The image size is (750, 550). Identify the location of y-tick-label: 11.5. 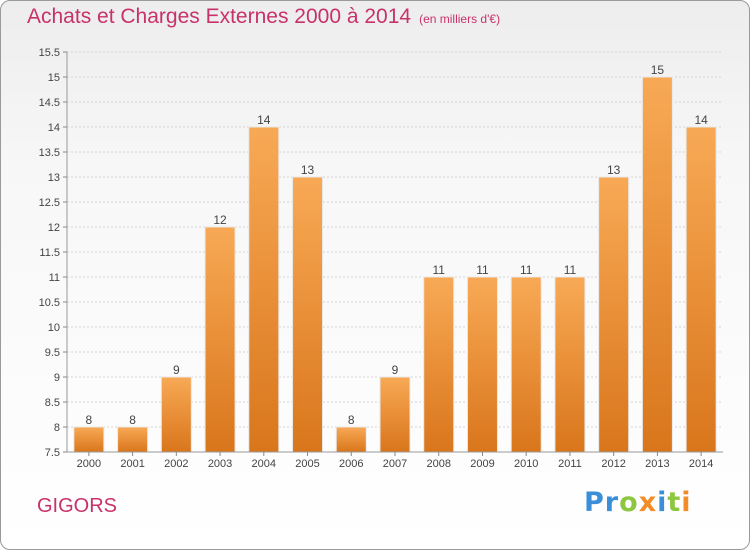
(49, 253).